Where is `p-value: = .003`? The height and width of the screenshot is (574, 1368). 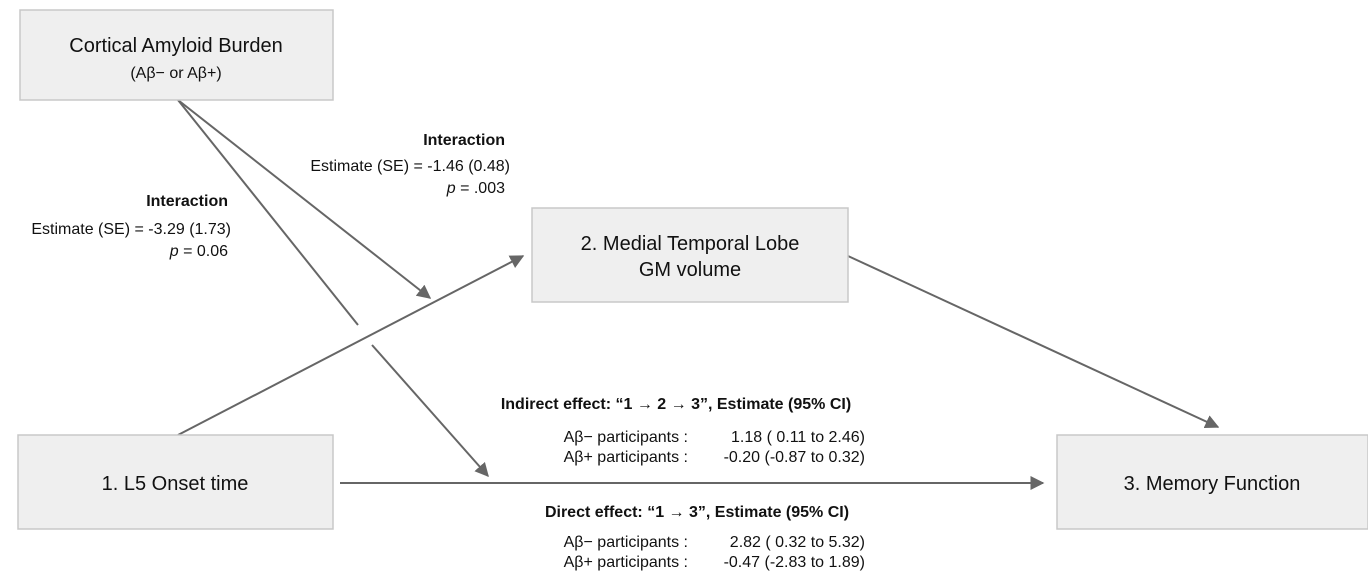
p-value: = .003 is located at coordinates (482, 188).